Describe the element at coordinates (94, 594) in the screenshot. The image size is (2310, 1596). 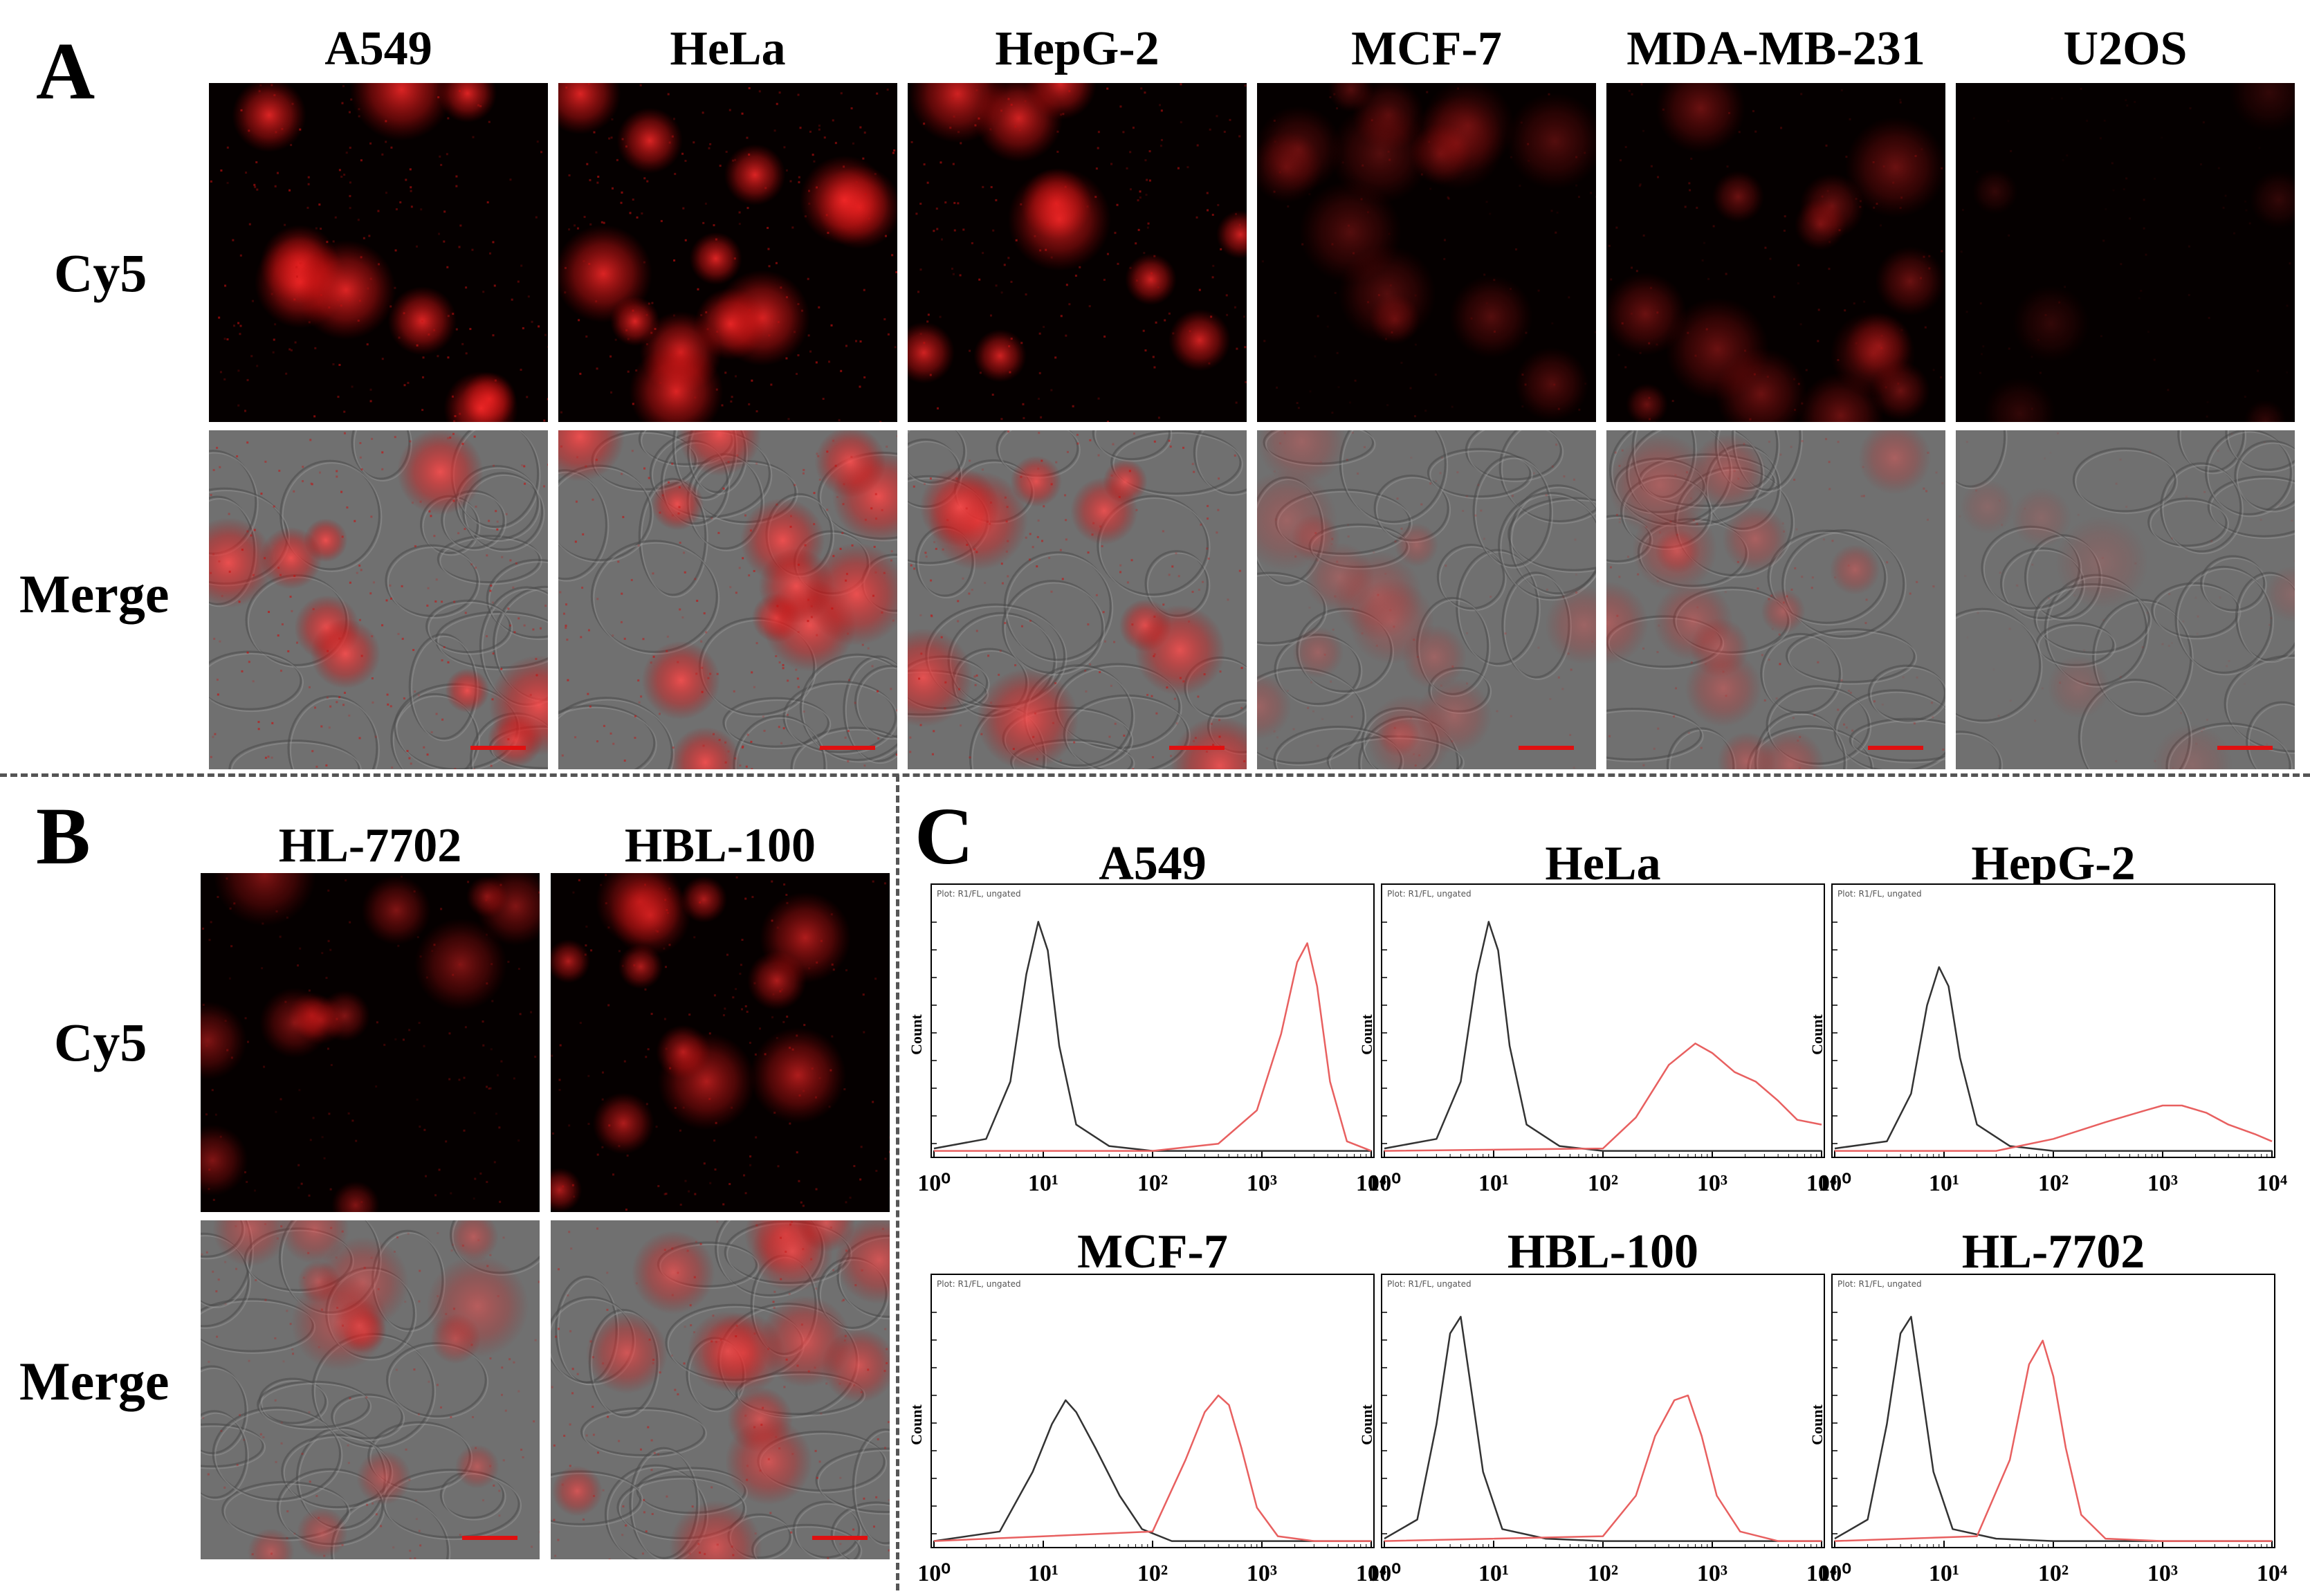
I see `panel-a-row-label-merge: Merge` at that location.